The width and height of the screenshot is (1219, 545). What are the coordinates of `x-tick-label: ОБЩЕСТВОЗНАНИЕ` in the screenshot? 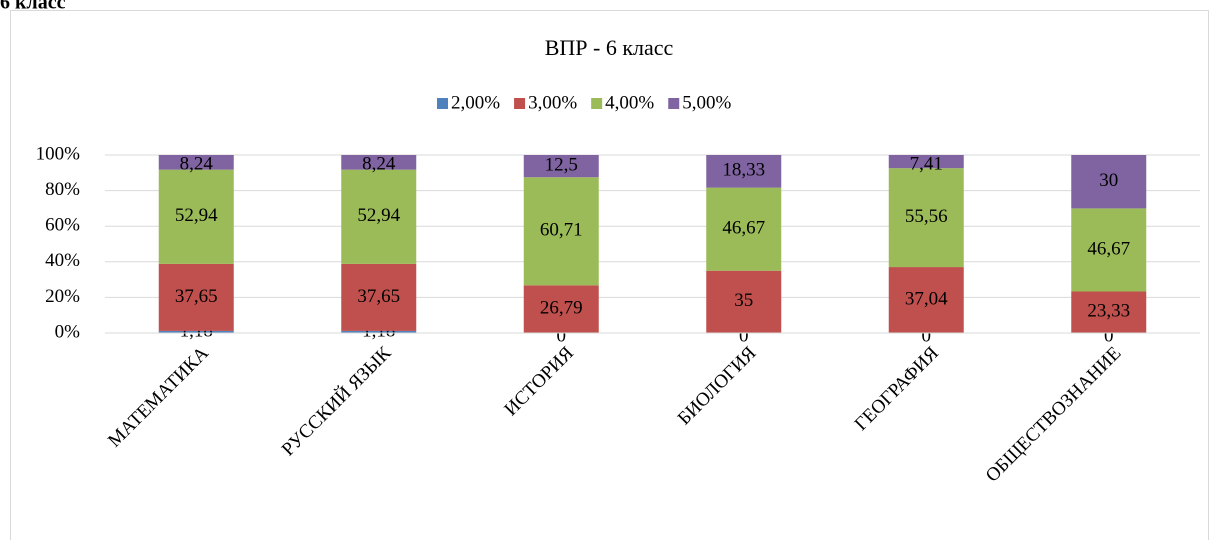 It's located at (1054, 415).